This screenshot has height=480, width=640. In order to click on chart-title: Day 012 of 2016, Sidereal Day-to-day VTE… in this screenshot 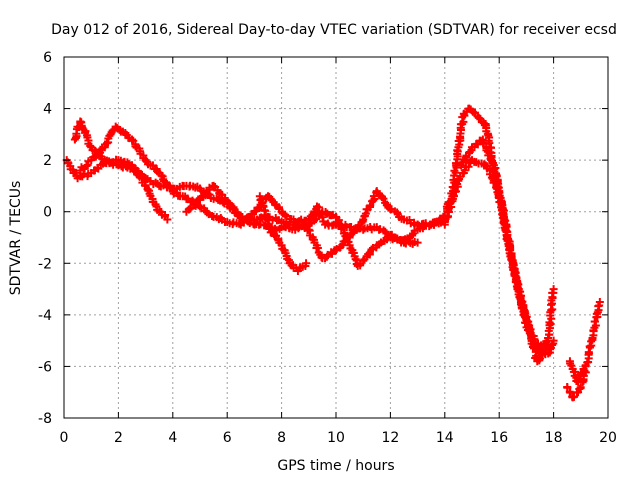, I will do `click(334, 30)`.